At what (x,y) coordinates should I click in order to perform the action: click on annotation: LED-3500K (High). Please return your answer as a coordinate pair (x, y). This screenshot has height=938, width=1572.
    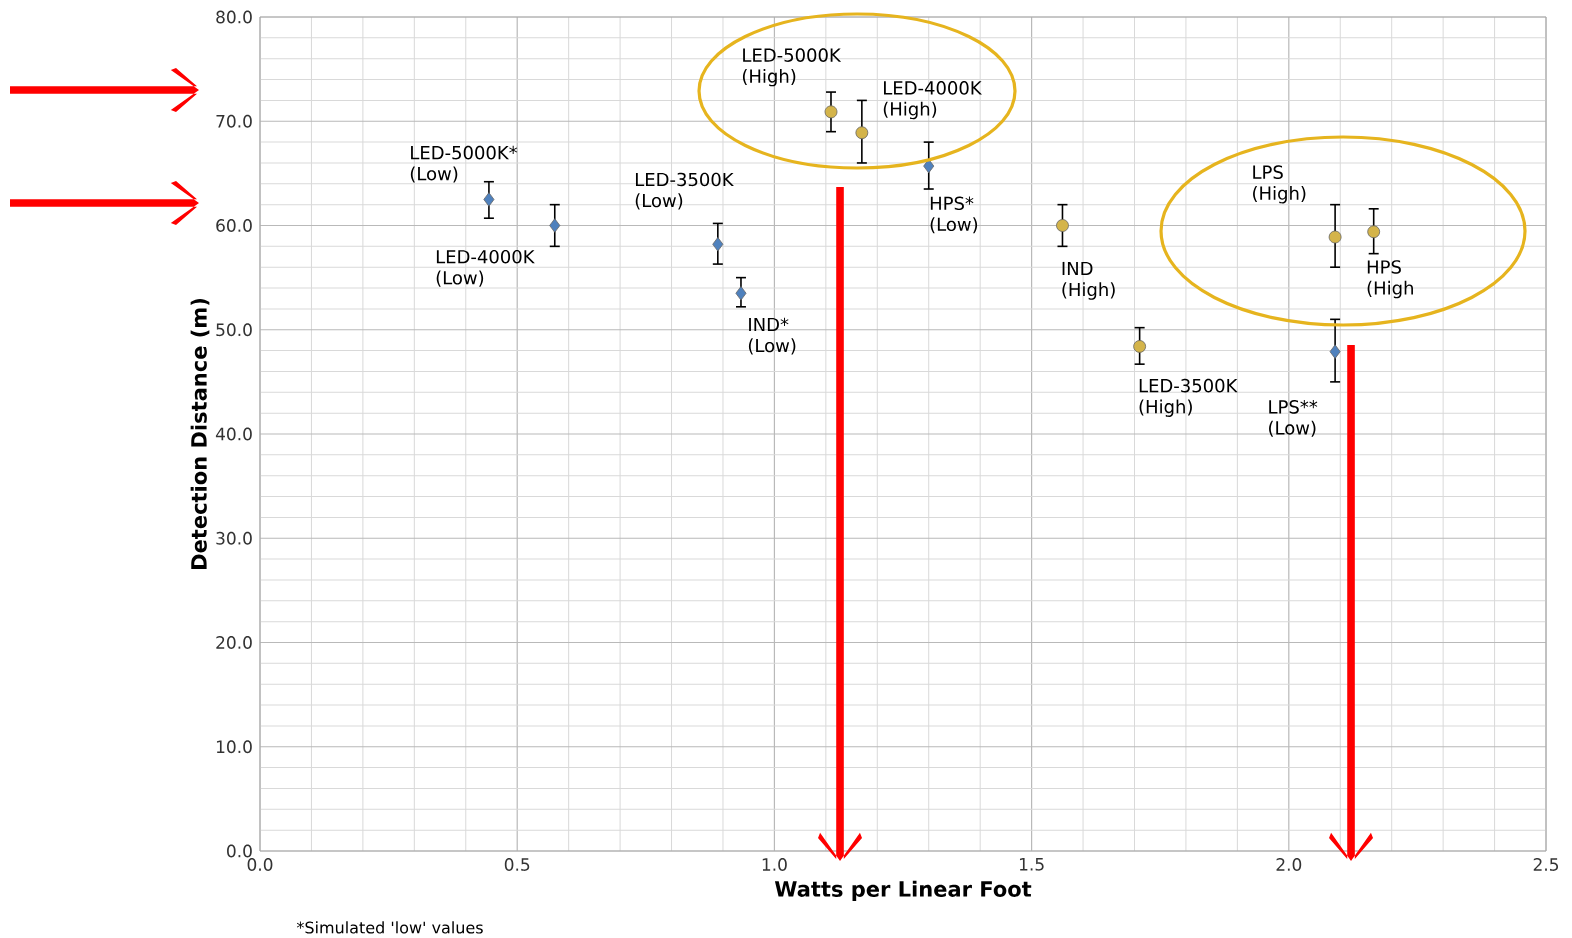
    Looking at the image, I should click on (1188, 397).